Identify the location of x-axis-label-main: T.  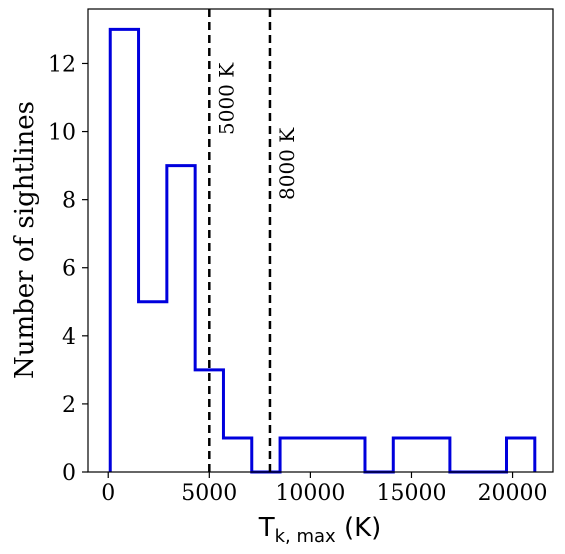
(266, 528).